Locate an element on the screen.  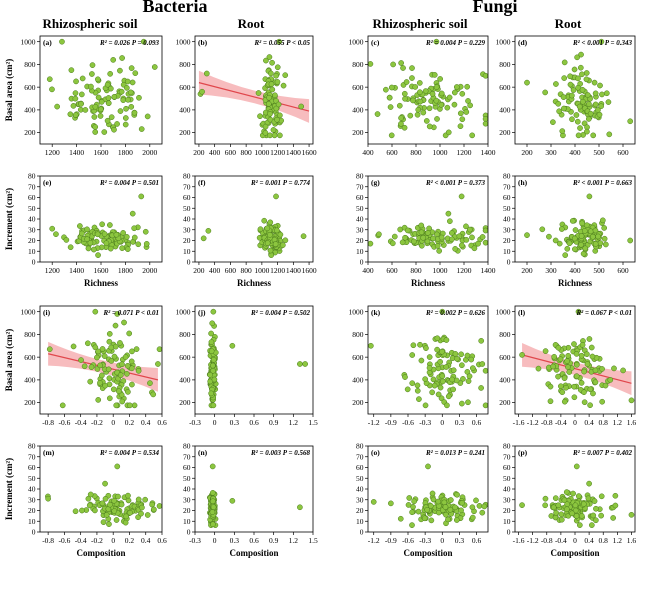
x-tick-label: -1.6 is located at coordinates (519, 422).